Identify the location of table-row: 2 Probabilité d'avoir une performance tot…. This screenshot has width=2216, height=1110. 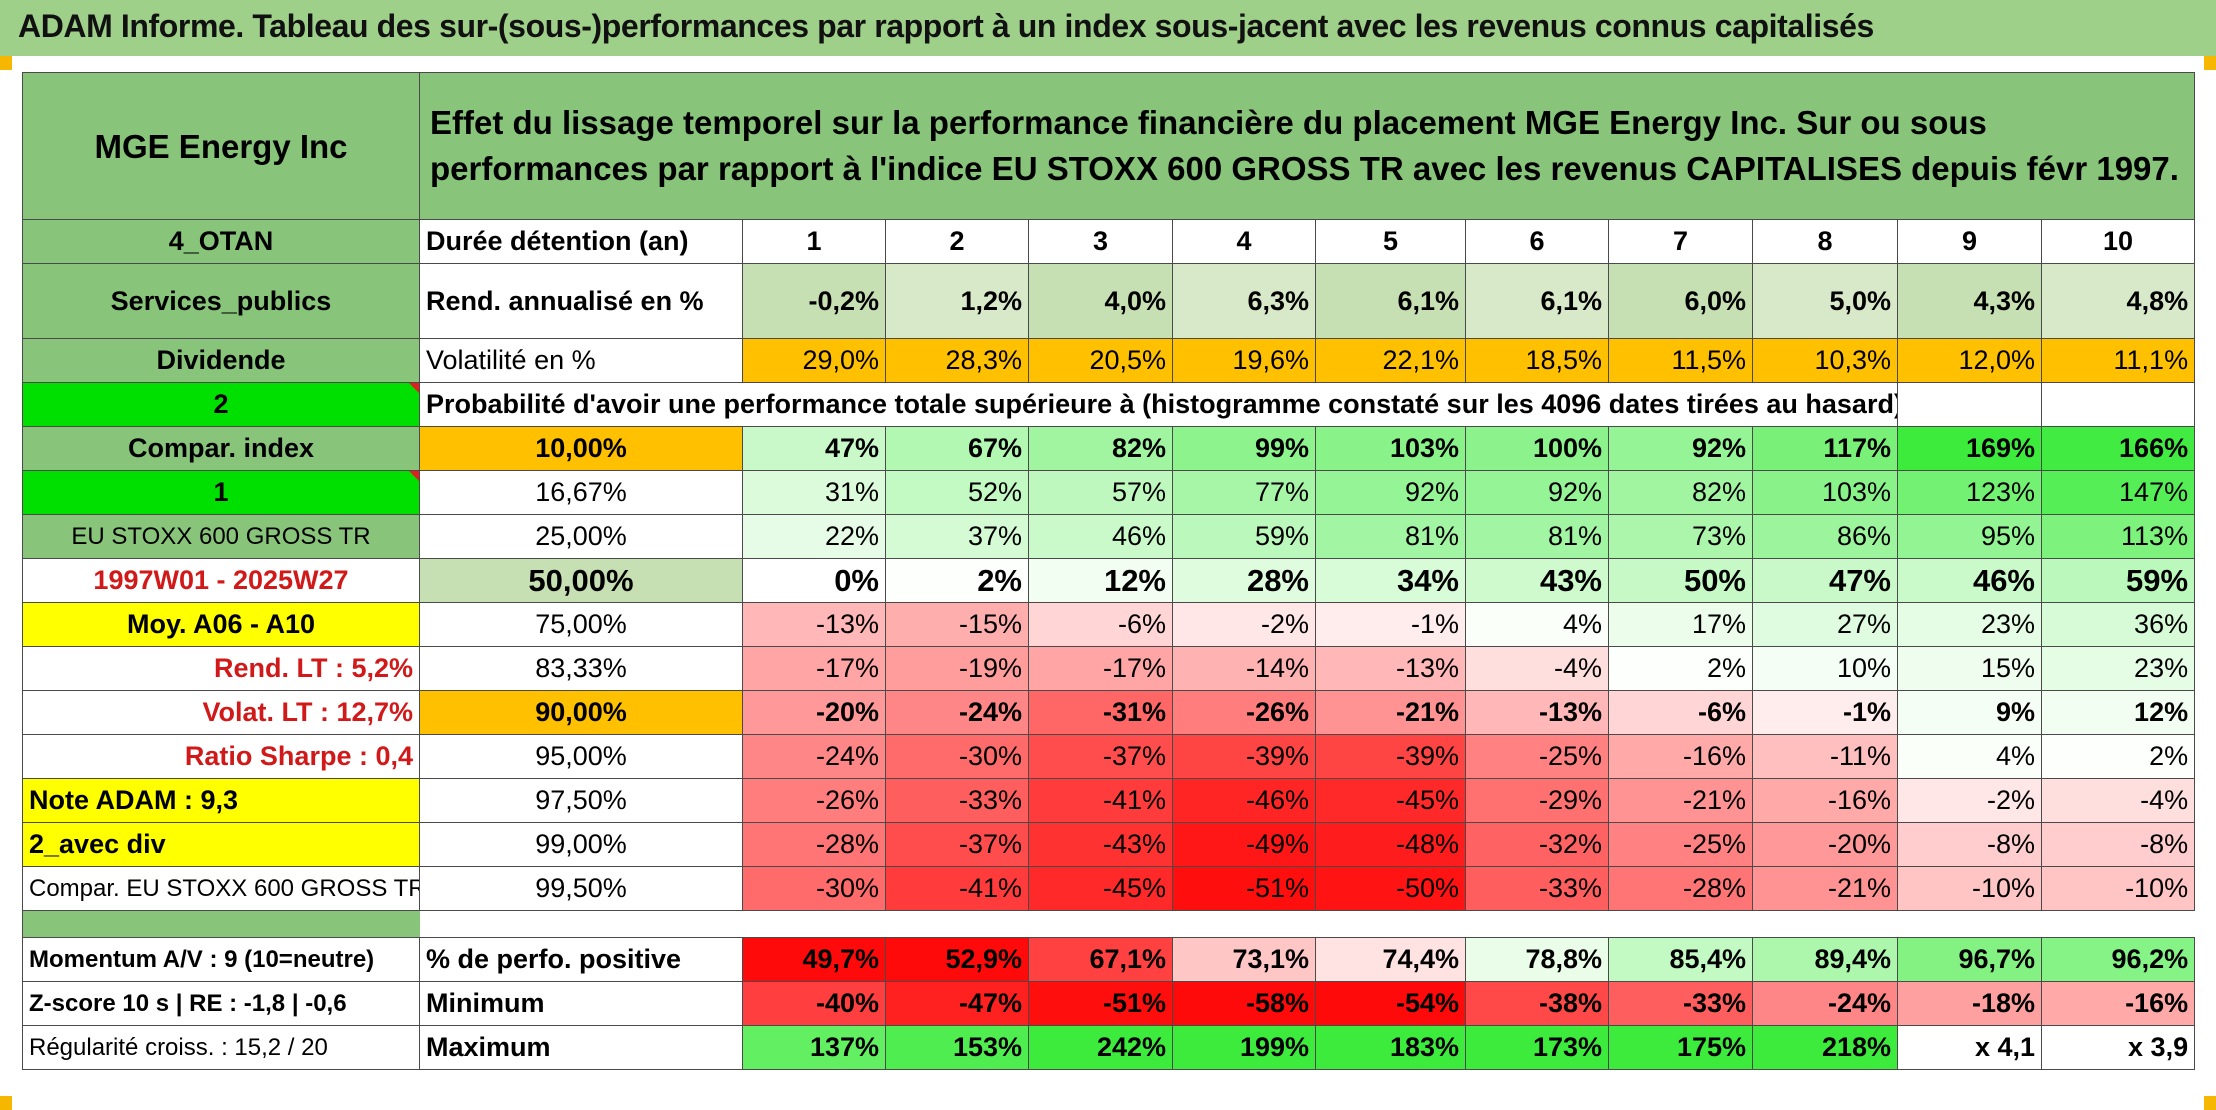
(1109, 404).